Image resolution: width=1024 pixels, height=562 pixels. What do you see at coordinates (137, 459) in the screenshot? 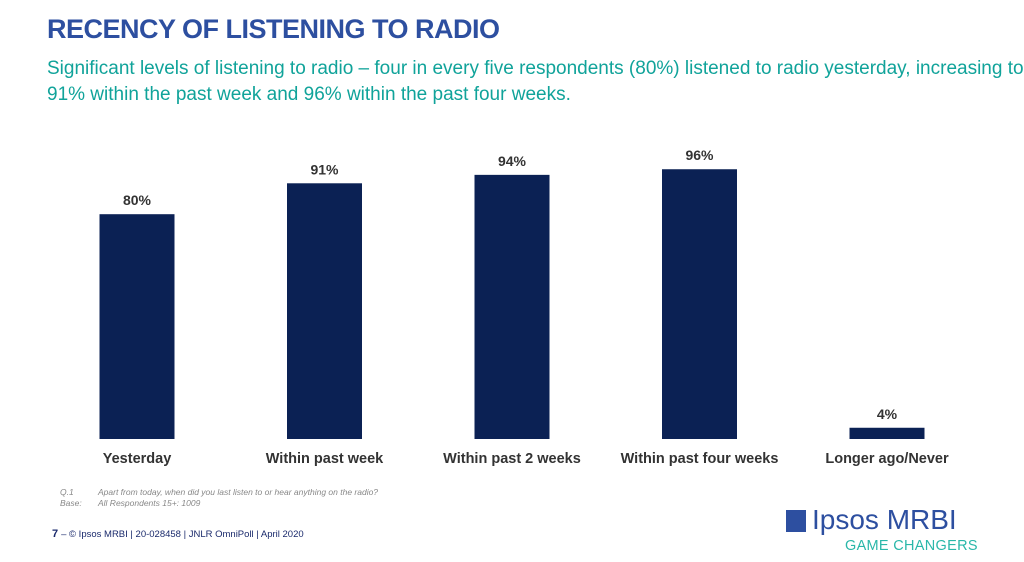
I see `category-label: Yesterday` at bounding box center [137, 459].